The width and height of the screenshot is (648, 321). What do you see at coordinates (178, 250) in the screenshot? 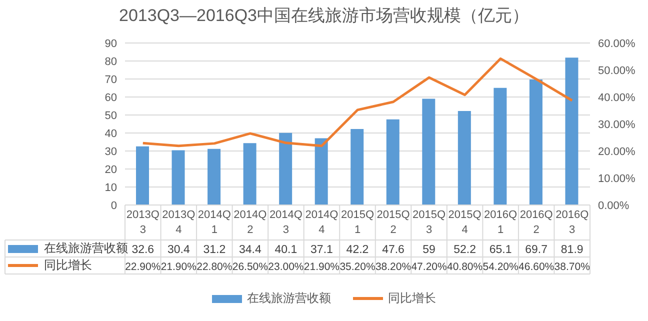
I see `data-label: 30.4` at bounding box center [178, 250].